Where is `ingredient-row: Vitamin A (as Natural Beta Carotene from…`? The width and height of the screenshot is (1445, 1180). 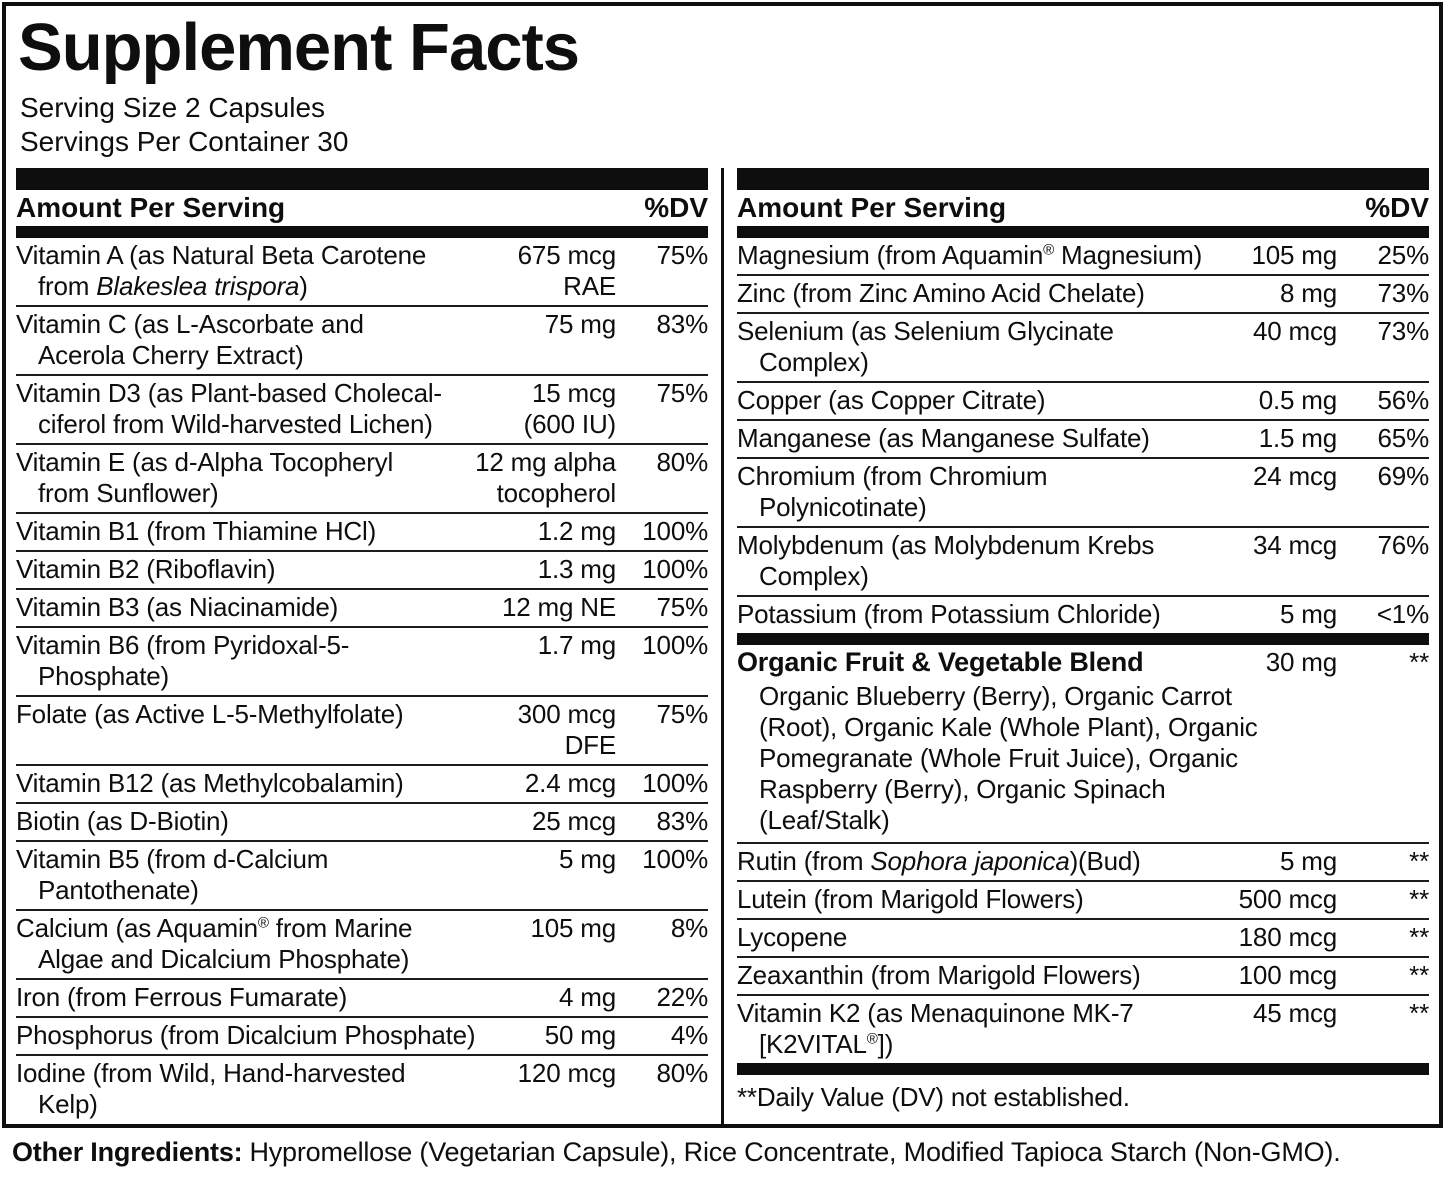 ingredient-row: Vitamin A (as Natural Beta Carotene from… is located at coordinates (362, 271).